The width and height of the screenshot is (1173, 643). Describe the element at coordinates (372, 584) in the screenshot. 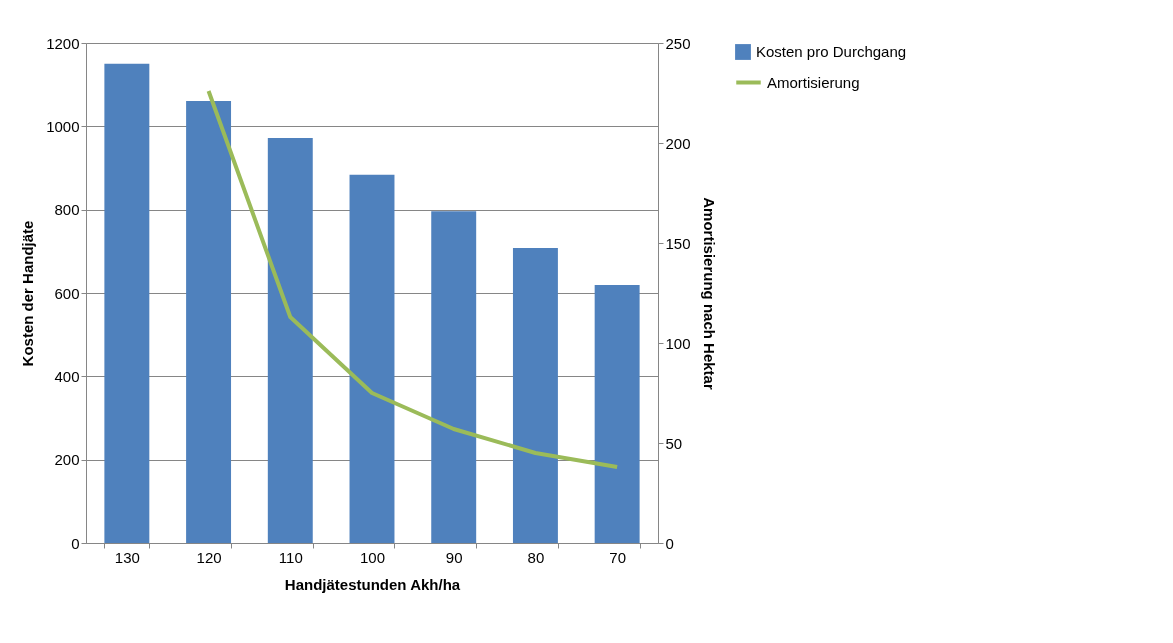

I see `x-axis-title: Handjätestunden Akh/ha` at that location.